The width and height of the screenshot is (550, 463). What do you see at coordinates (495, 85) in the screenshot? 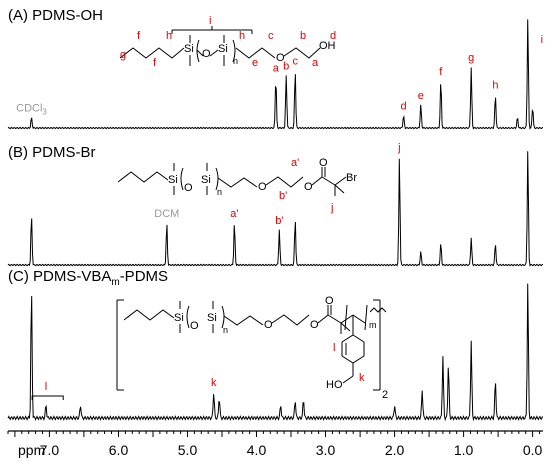
I see `peak-label-0-8: h` at bounding box center [495, 85].